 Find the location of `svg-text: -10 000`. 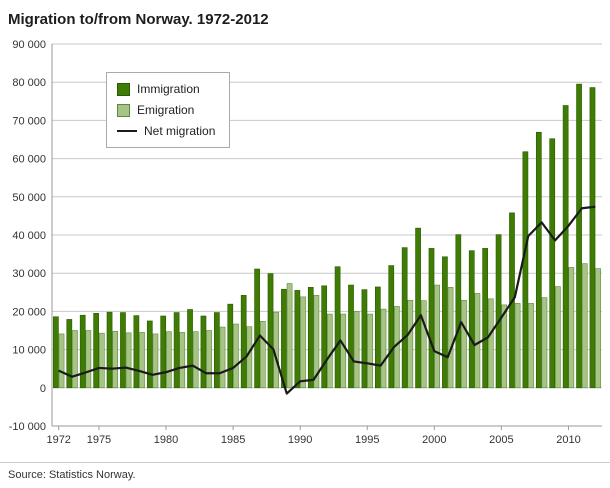

svg-text: -10 000 is located at coordinates (27, 427).